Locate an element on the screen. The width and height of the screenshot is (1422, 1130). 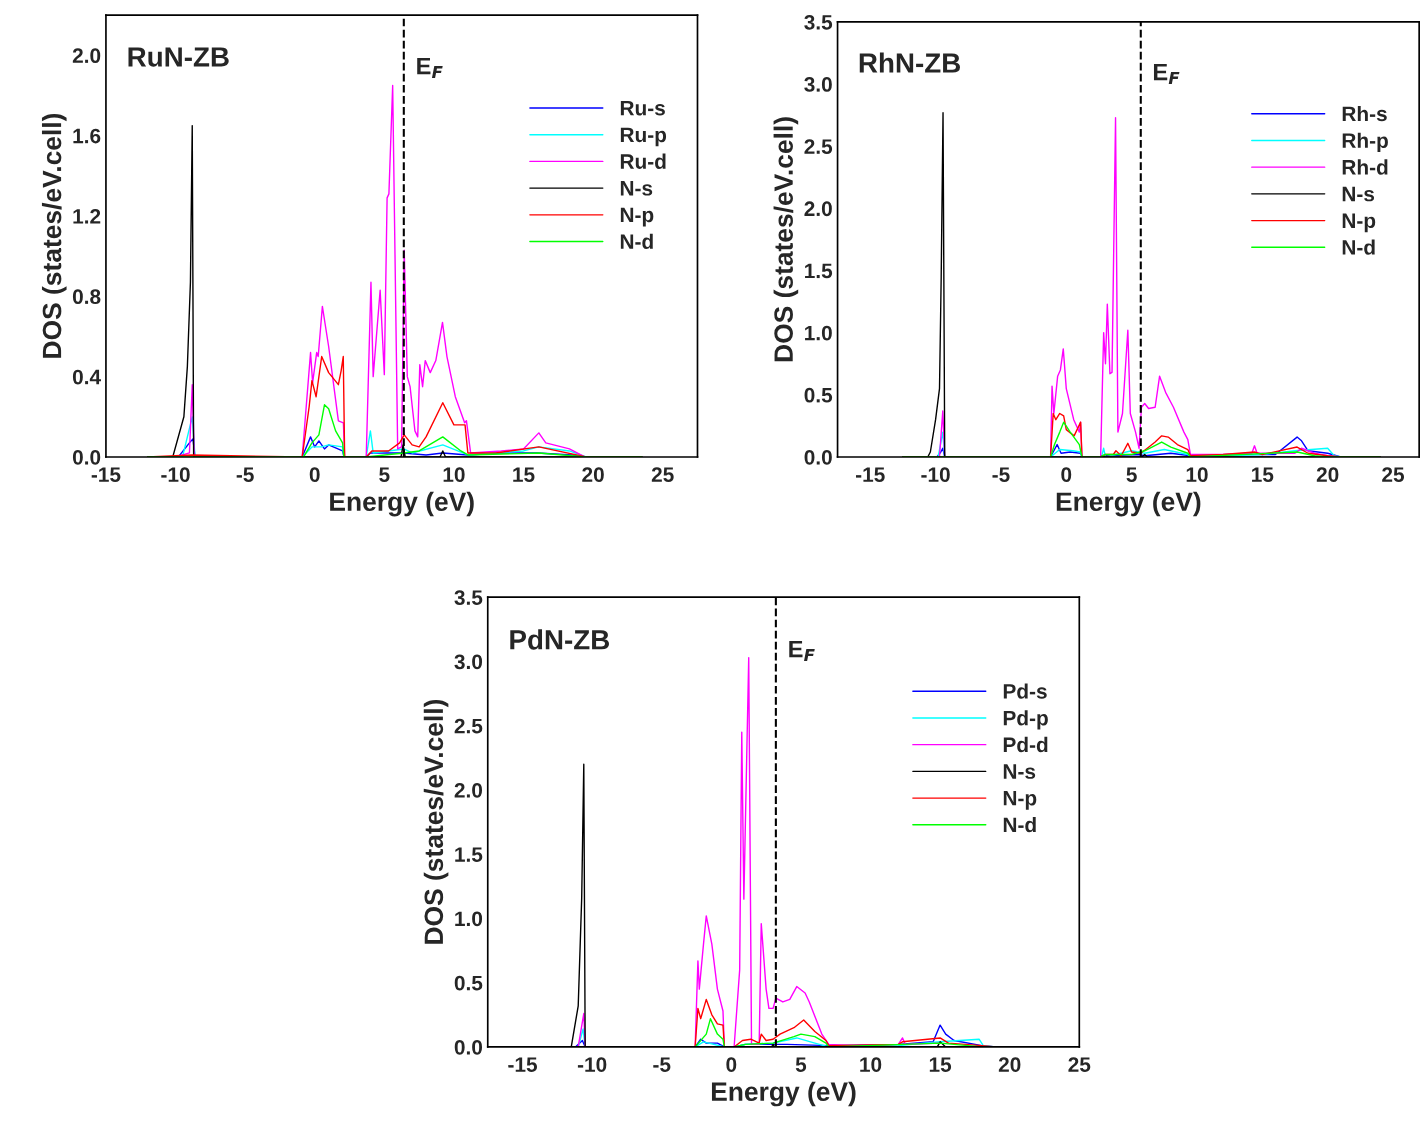
legend-label: Ru-p is located at coordinates (643, 137).